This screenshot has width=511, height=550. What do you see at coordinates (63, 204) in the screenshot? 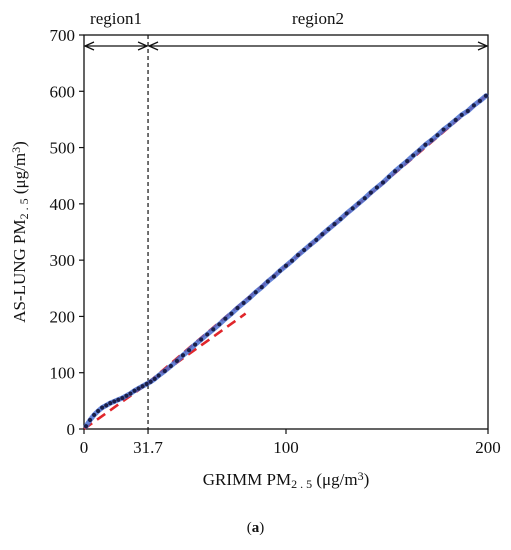
I see `y-tick-label: 400` at bounding box center [63, 204].